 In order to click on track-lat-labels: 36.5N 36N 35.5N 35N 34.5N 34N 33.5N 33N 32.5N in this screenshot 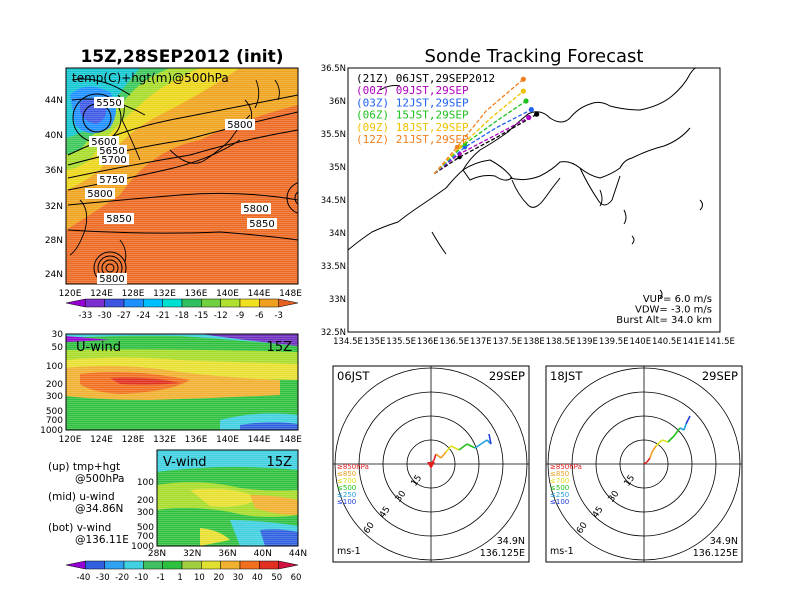, I will do `click(333, 201)`.